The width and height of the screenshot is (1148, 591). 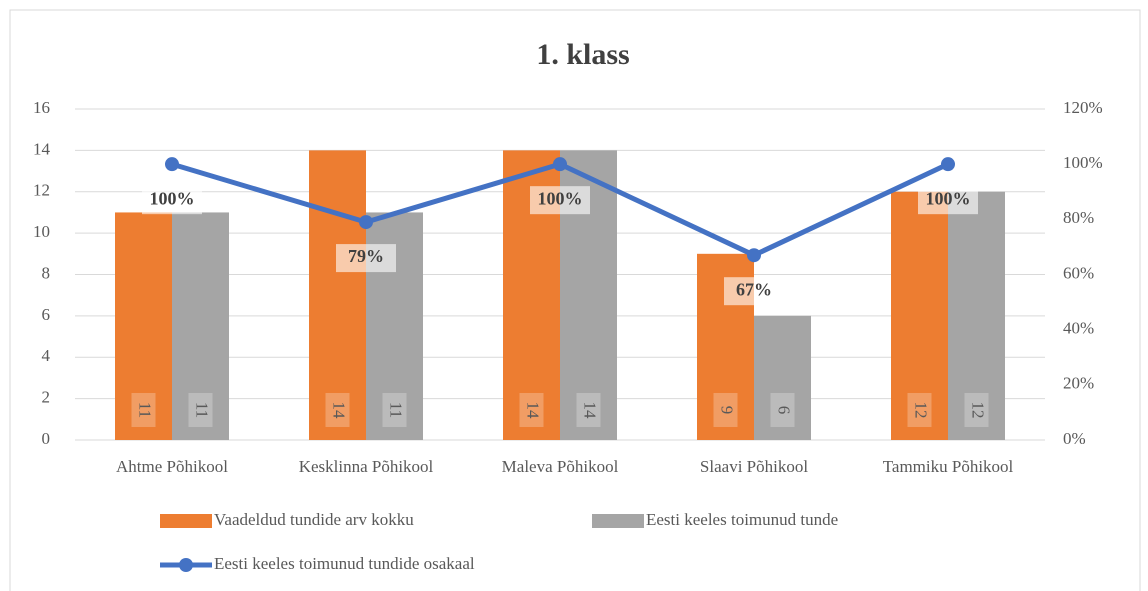 I want to click on x-tick-label: Slaavi Põhikool, so click(x=754, y=466).